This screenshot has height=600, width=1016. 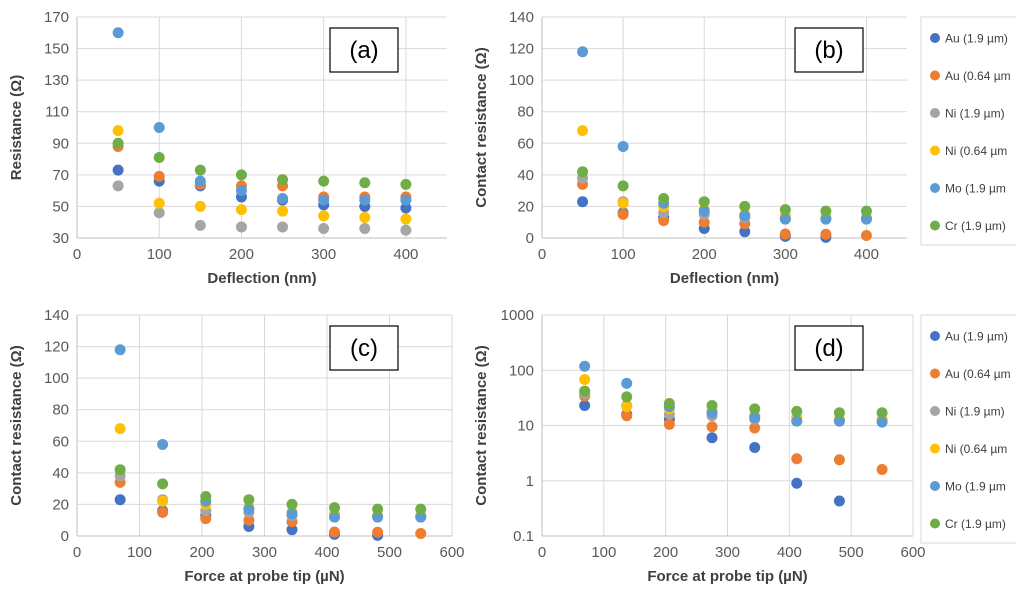 I want to click on y-tick-label: 80, so click(x=525, y=112).